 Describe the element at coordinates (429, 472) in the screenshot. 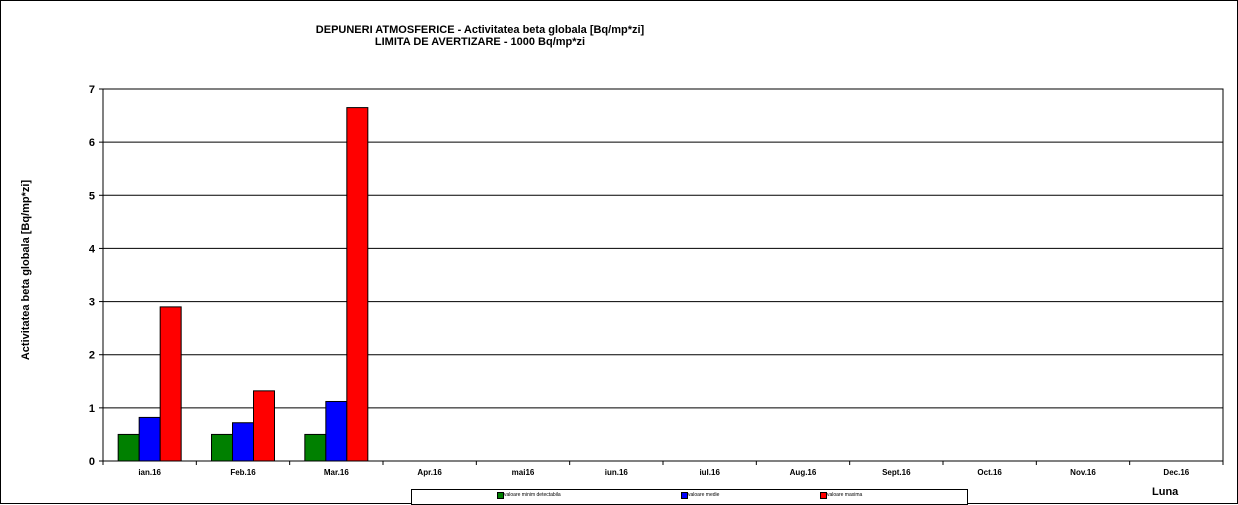

I see `x-tick-label: Apr.16` at that location.